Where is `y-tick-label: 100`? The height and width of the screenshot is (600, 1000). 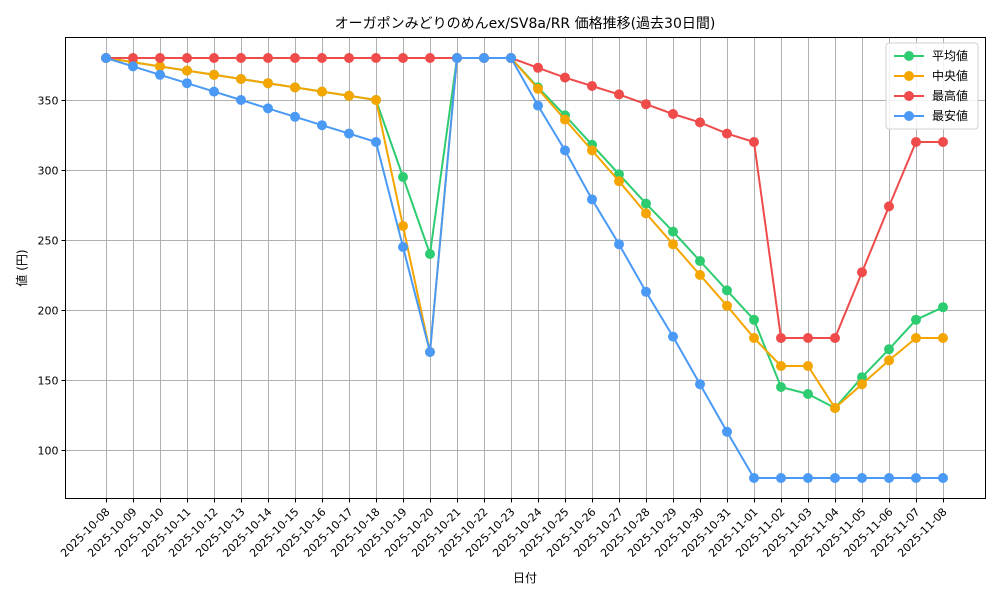 y-tick-label: 100 is located at coordinates (48, 451).